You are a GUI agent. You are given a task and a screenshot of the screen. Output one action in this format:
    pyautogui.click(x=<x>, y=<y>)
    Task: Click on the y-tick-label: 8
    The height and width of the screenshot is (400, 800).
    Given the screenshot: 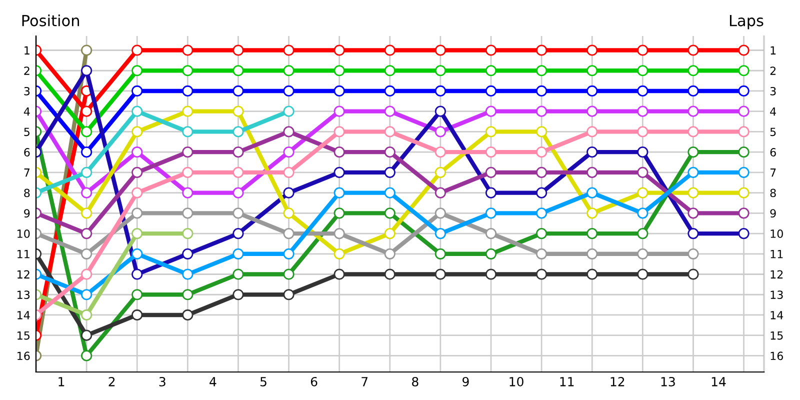 What is the action you would take?
    pyautogui.click(x=27, y=193)
    